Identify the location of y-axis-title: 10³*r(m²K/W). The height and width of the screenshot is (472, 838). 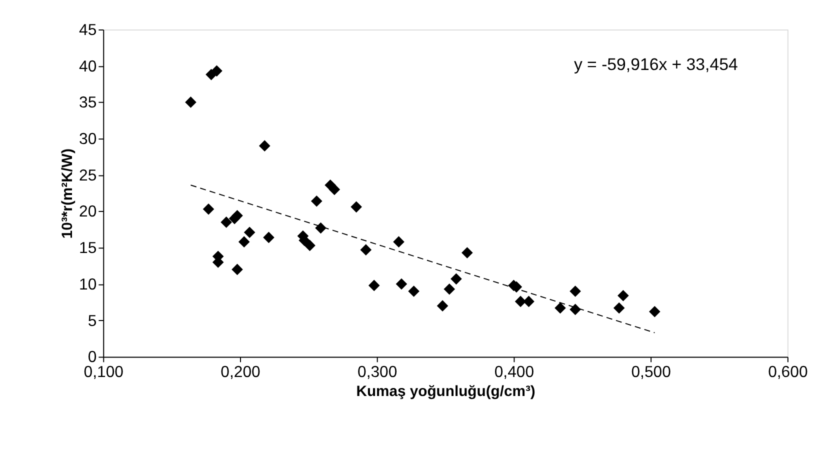
(68, 193).